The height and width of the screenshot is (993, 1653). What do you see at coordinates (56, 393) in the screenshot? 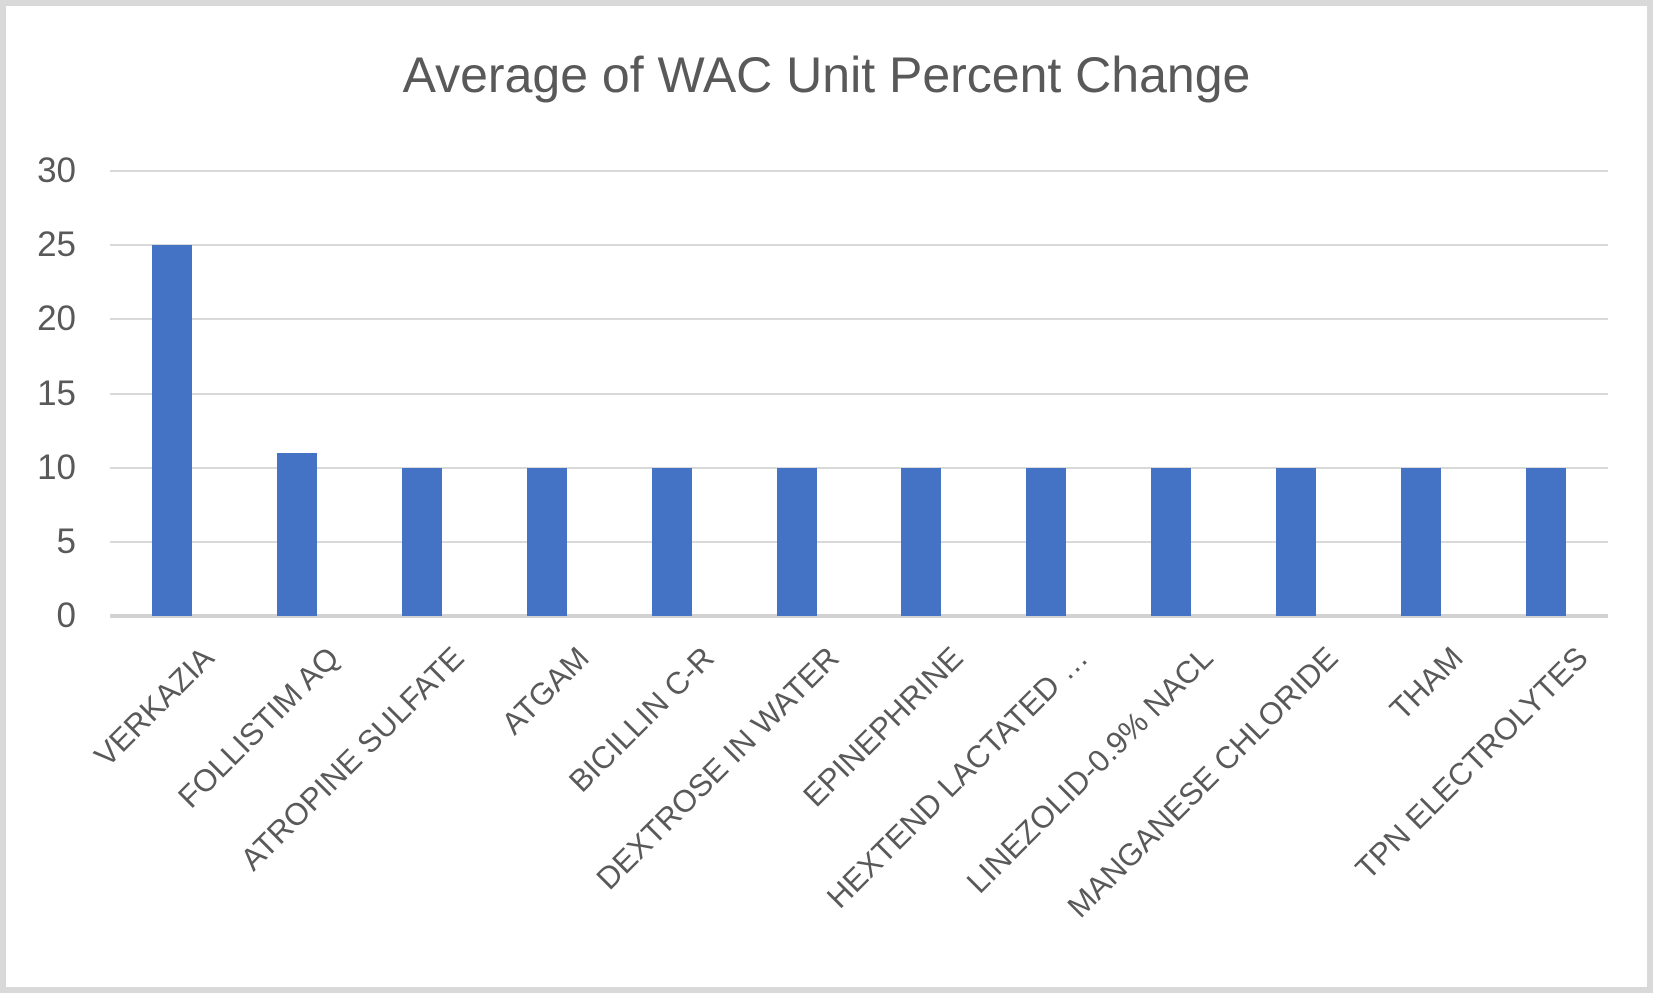
I see `y-tick-label: 15` at bounding box center [56, 393].